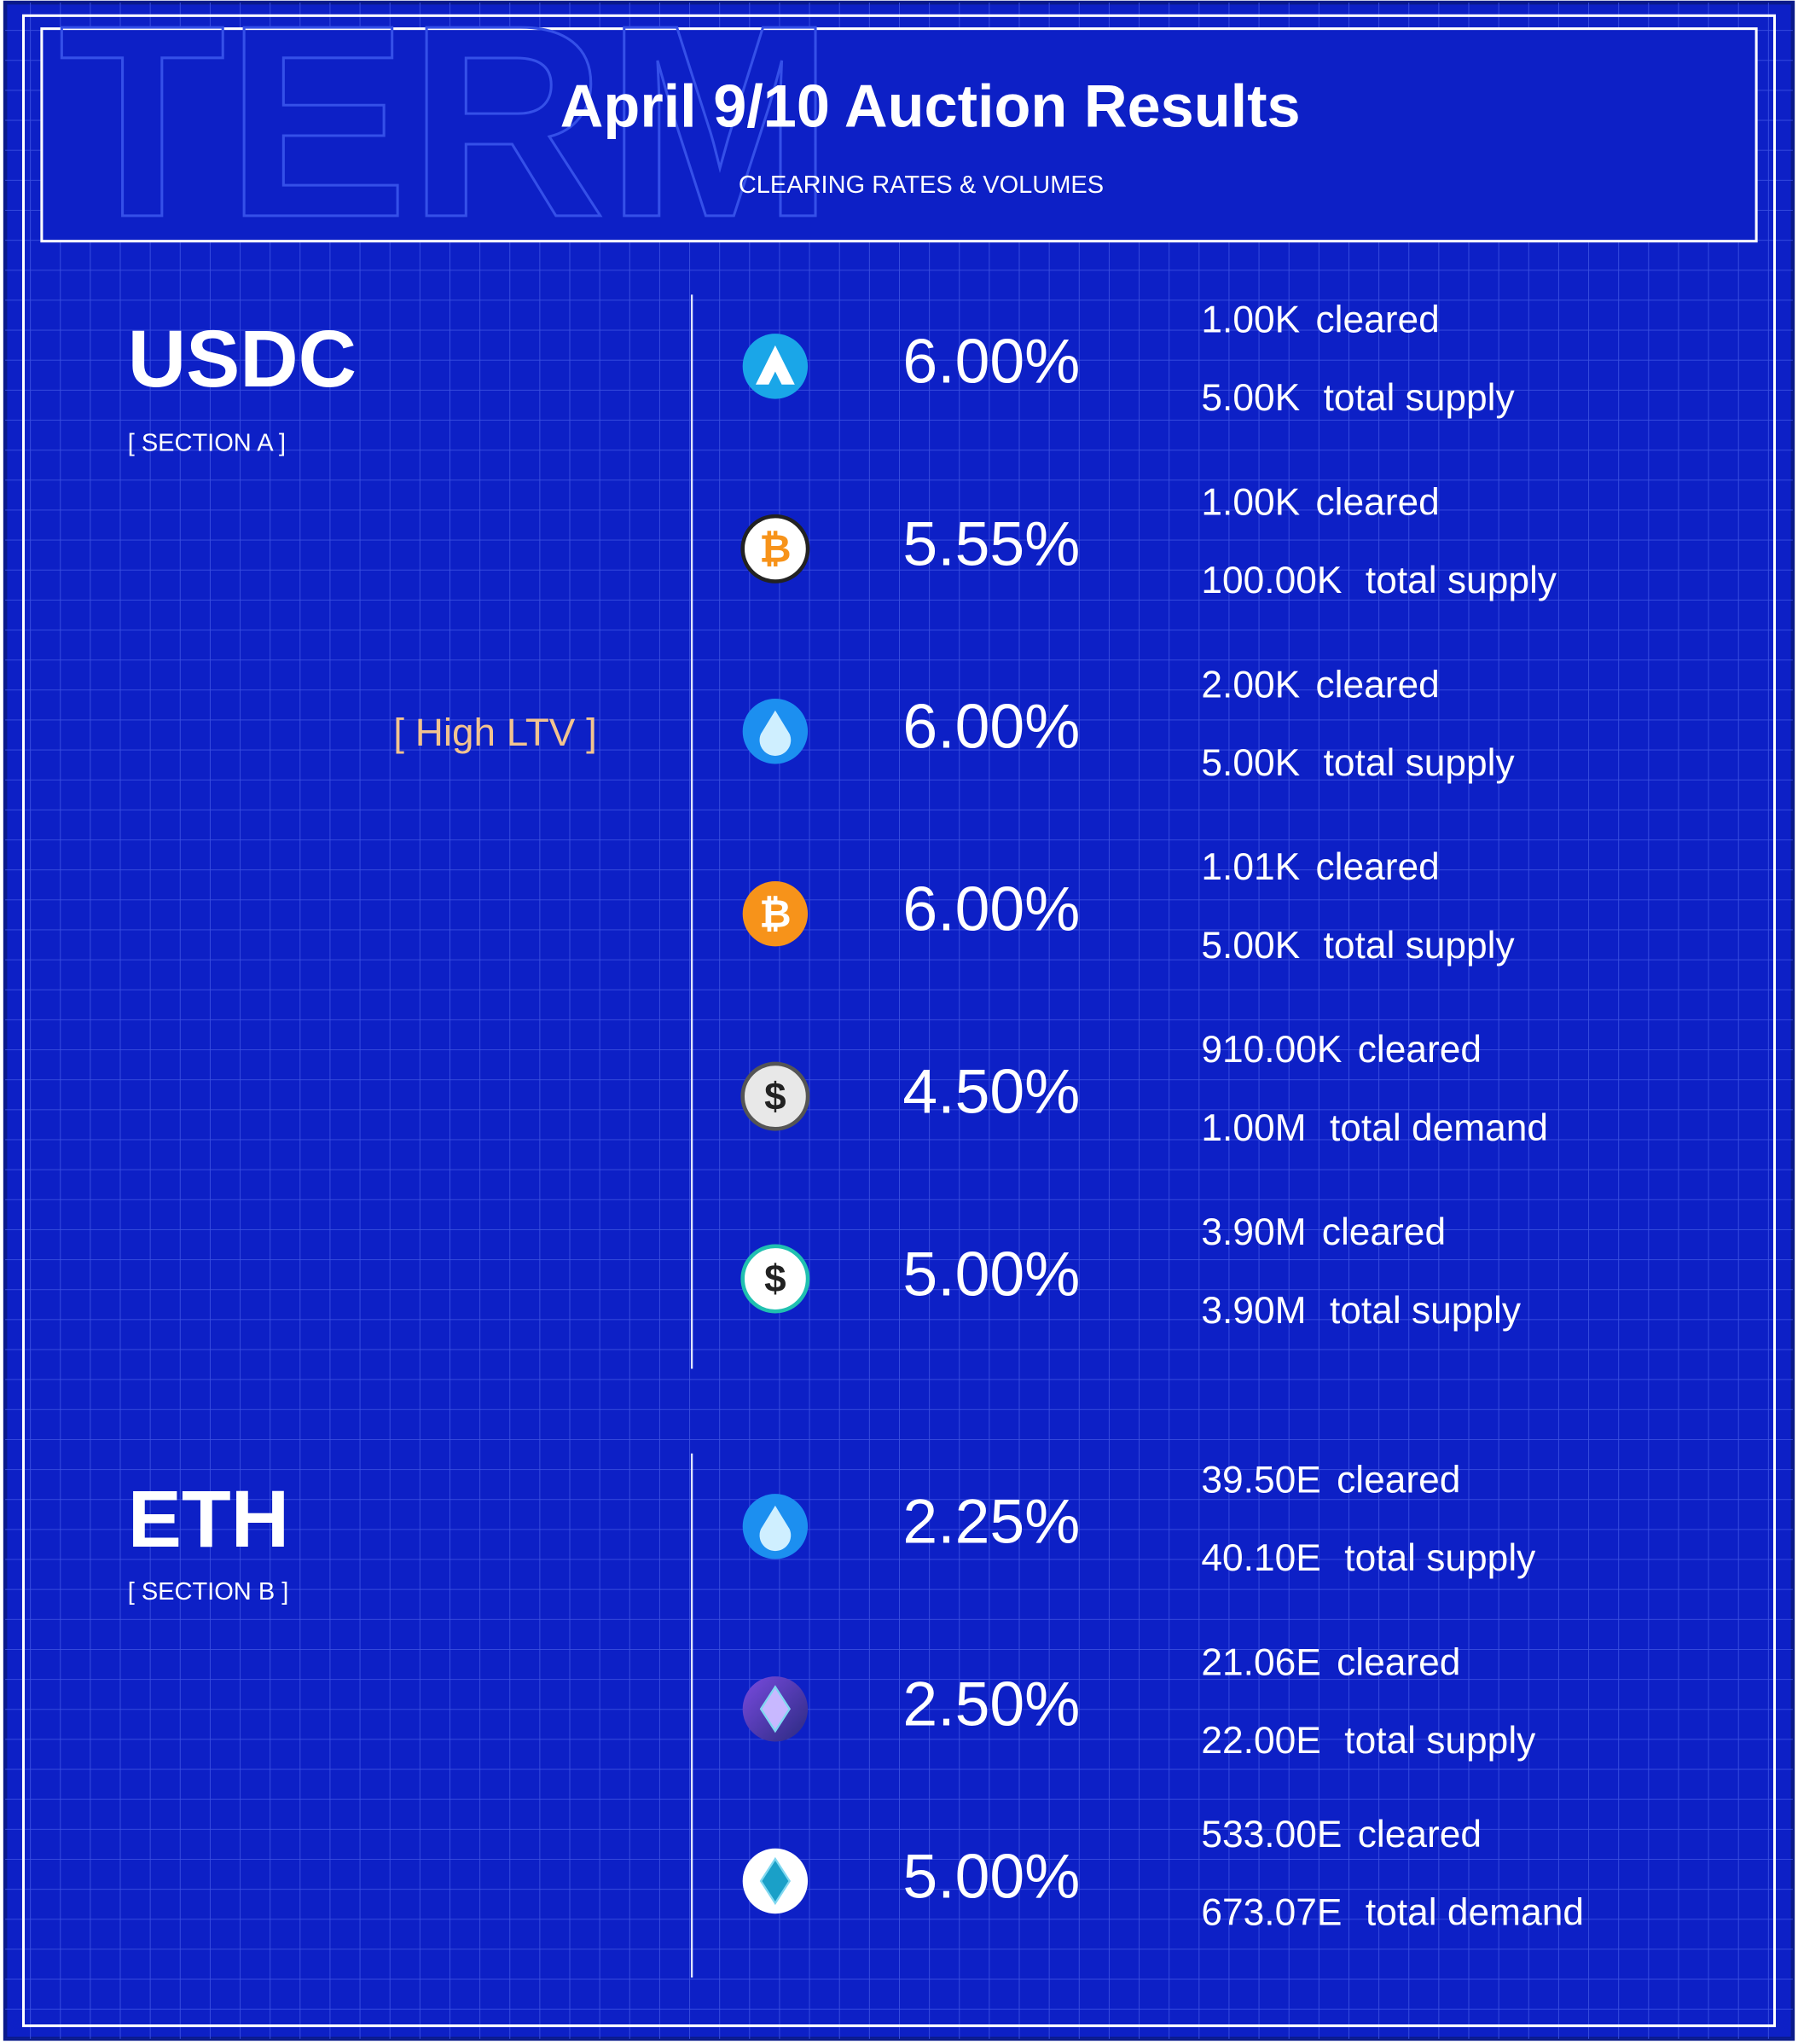 This screenshot has height=2044, width=1798. Describe the element at coordinates (991, 1704) in the screenshot. I see `rate: 2.50%` at that location.